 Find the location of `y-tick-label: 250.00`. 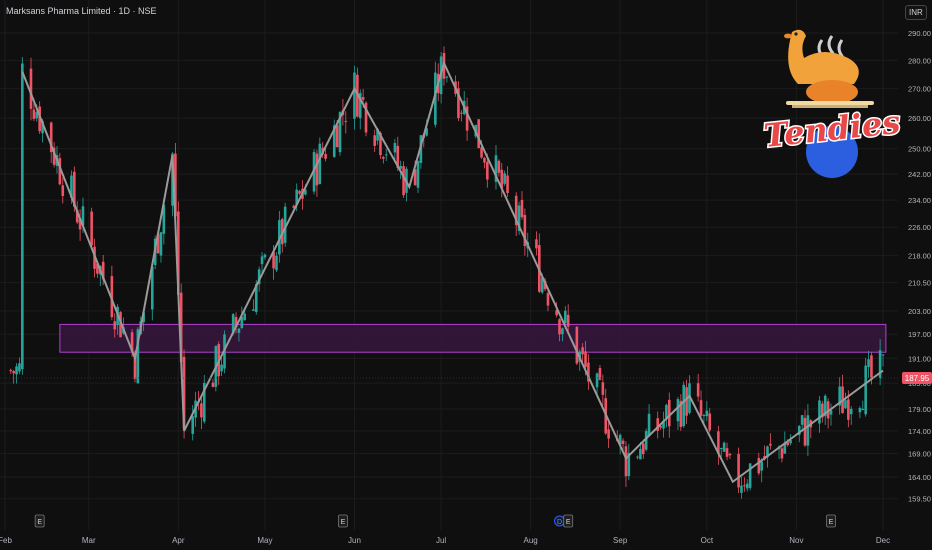

y-tick-label: 250.00 is located at coordinates (919, 149).